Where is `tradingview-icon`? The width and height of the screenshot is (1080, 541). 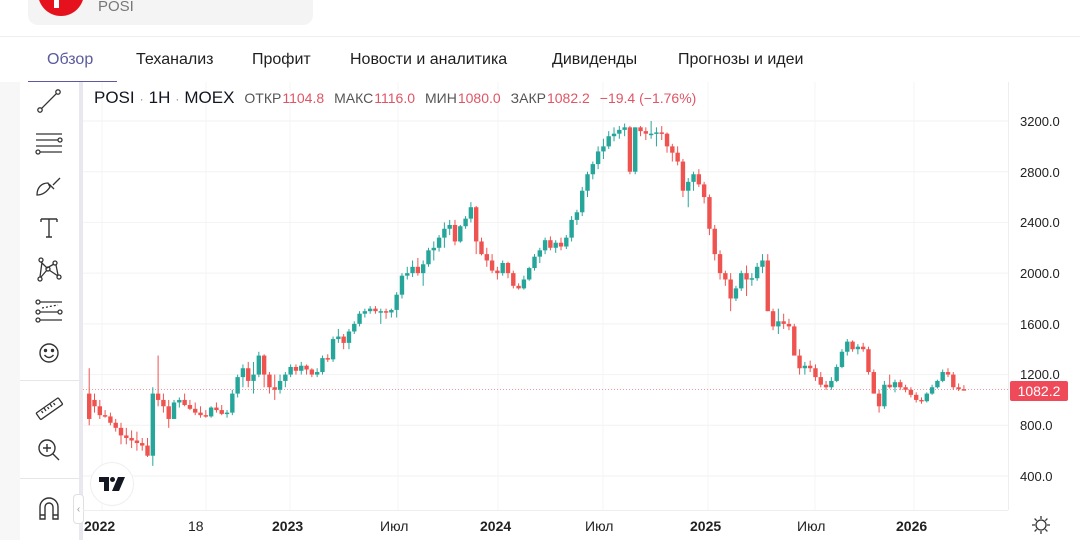
tradingview-icon is located at coordinates (112, 484).